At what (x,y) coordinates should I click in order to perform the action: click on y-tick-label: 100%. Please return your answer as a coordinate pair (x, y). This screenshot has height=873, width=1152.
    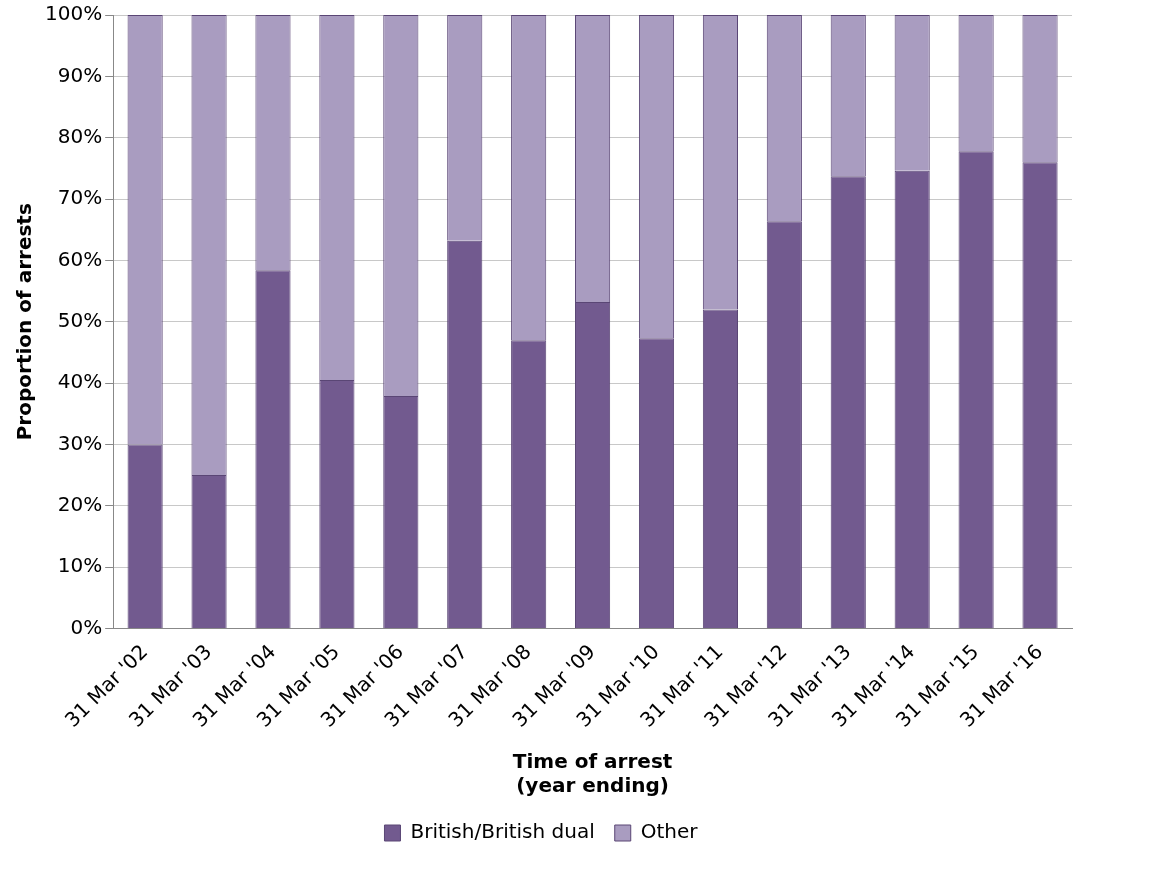
    Looking at the image, I should click on (73, 13).